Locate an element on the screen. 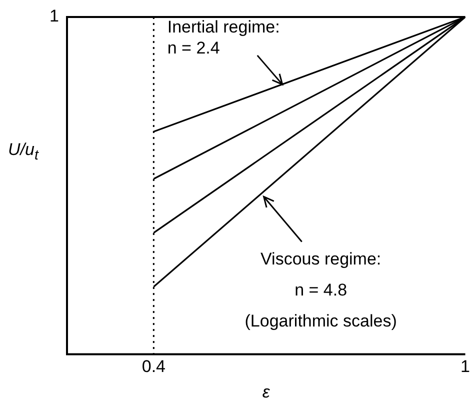 This screenshot has width=473, height=405. text: 1 is located at coordinates (54, 16).